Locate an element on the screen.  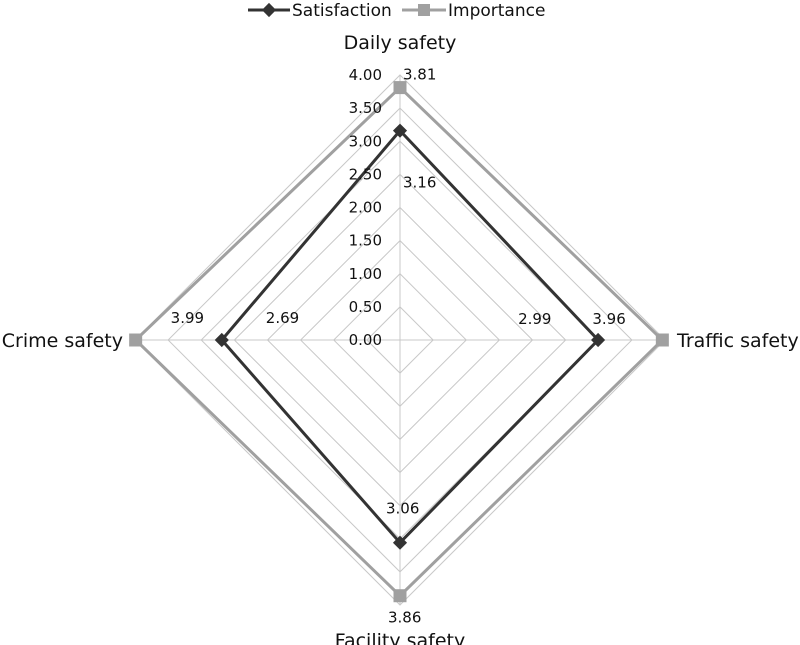
tick-label: 4.00 is located at coordinates (365, 75).